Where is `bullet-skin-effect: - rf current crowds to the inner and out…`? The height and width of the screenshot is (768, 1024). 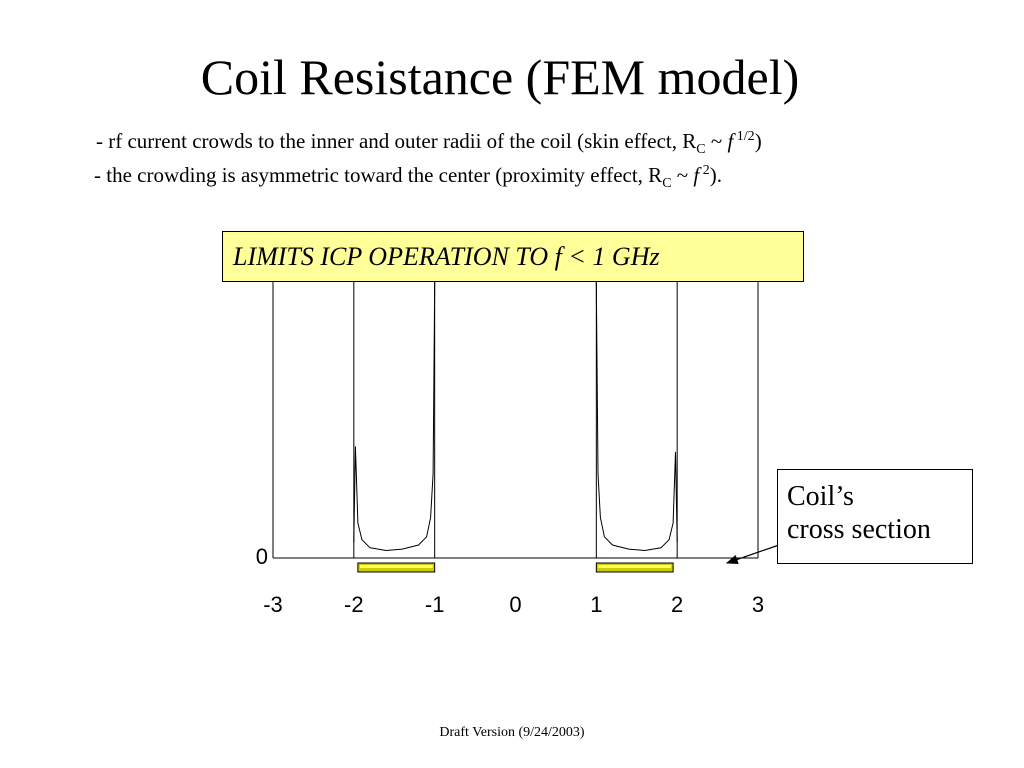
bullet-skin-effect: - rf current crowds to the inner and out… is located at coordinates (429, 143).